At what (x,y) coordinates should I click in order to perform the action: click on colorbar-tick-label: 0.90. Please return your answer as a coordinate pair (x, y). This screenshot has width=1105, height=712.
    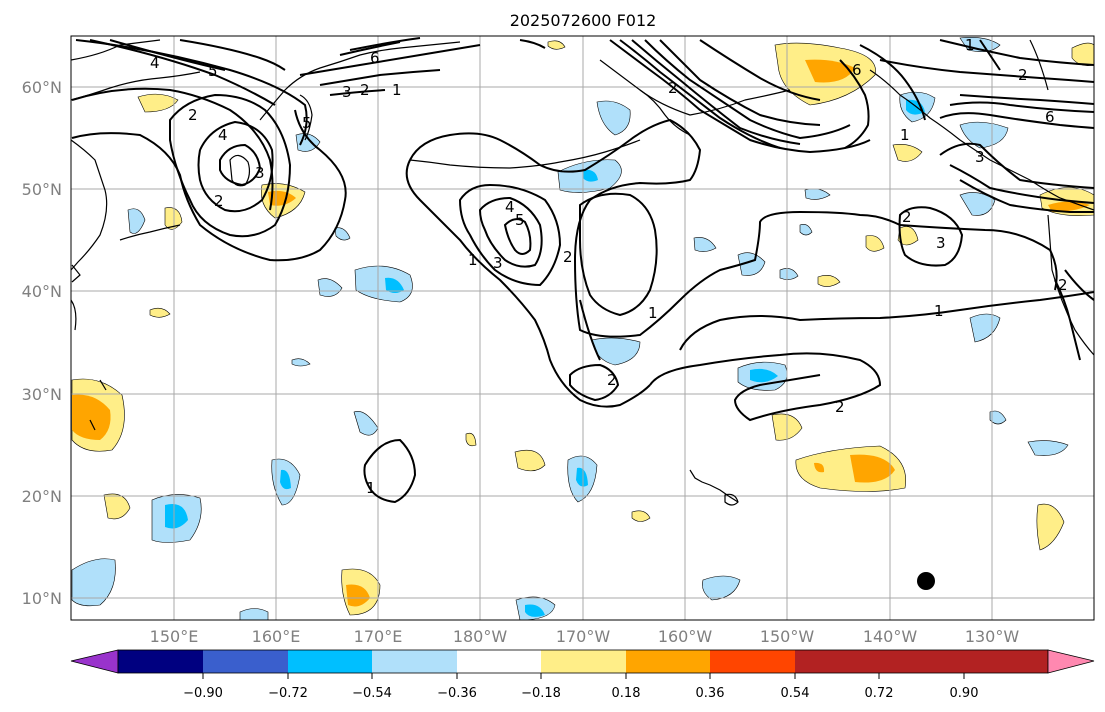
    Looking at the image, I should click on (964, 693).